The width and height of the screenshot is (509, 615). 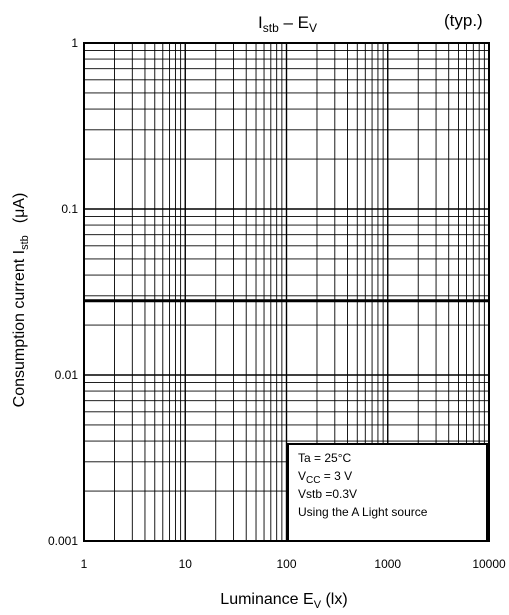 I want to click on x-axis-label: Luminance EV (lx), so click(x=283, y=601).